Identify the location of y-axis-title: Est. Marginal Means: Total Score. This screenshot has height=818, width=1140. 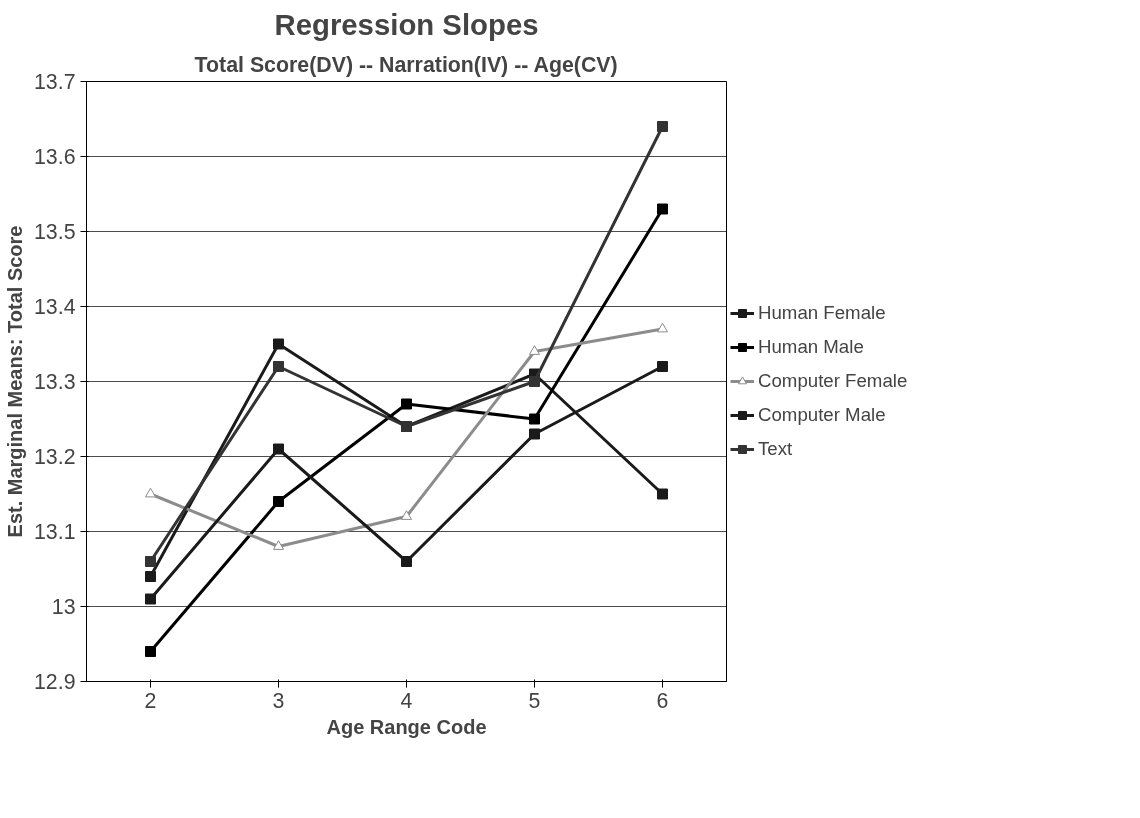
(14, 381).